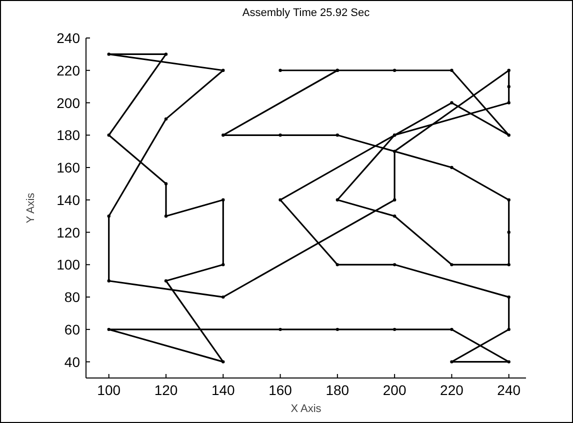 This screenshot has height=423, width=573. I want to click on y-tick-label: 160, so click(68, 168).